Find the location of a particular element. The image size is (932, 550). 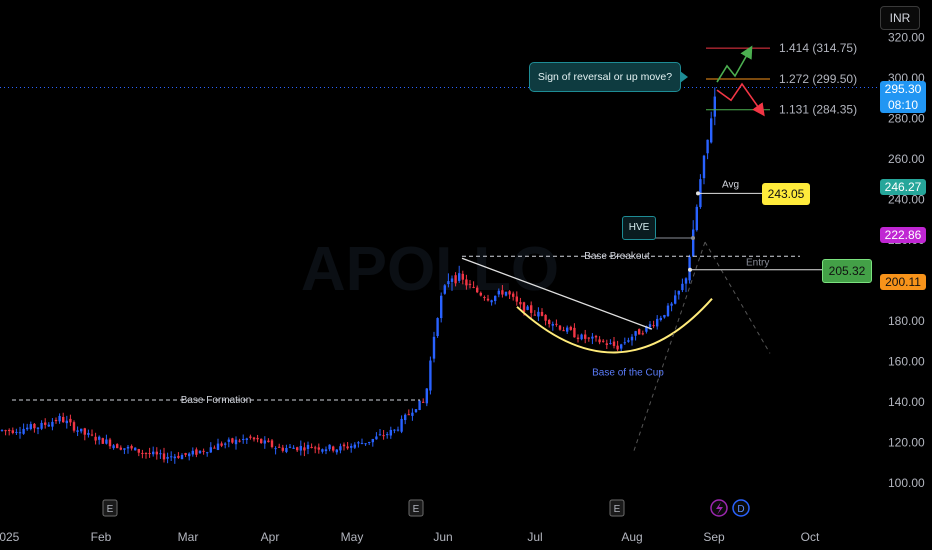

entry-label: Entry is located at coordinates (757, 263).